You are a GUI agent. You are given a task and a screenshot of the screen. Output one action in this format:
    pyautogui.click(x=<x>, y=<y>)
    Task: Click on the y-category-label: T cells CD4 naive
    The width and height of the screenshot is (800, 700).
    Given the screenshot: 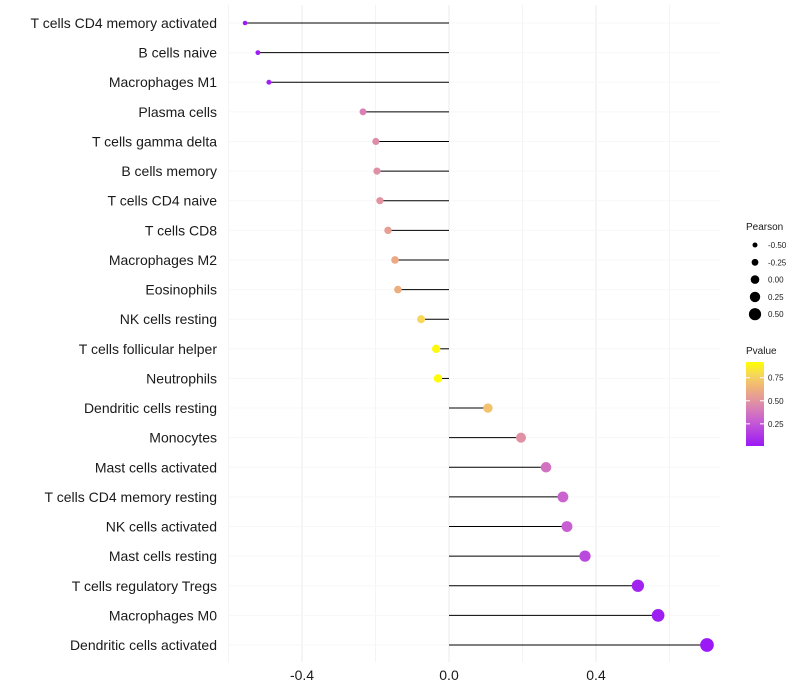 What is the action you would take?
    pyautogui.click(x=163, y=201)
    